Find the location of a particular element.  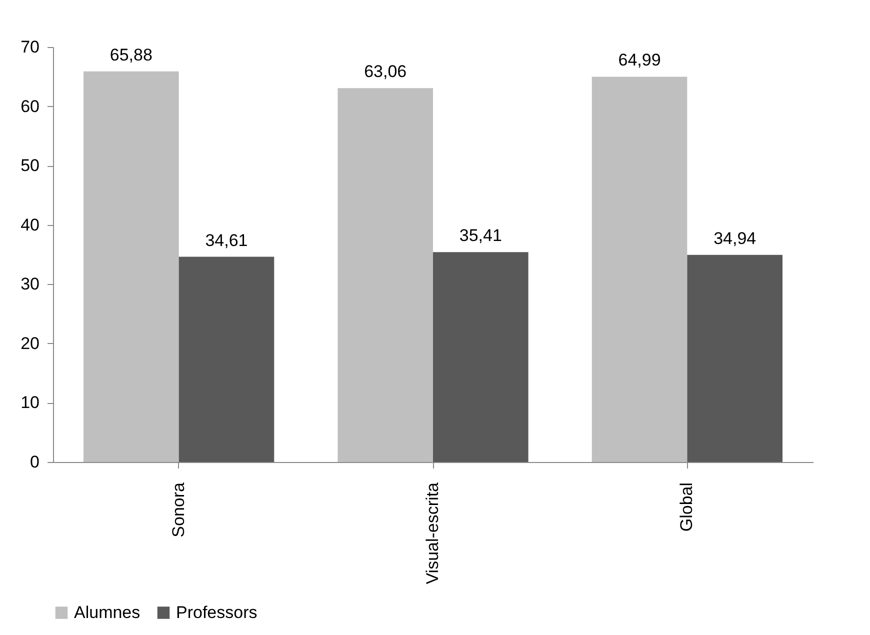

data-label: 65,88 is located at coordinates (131, 54).